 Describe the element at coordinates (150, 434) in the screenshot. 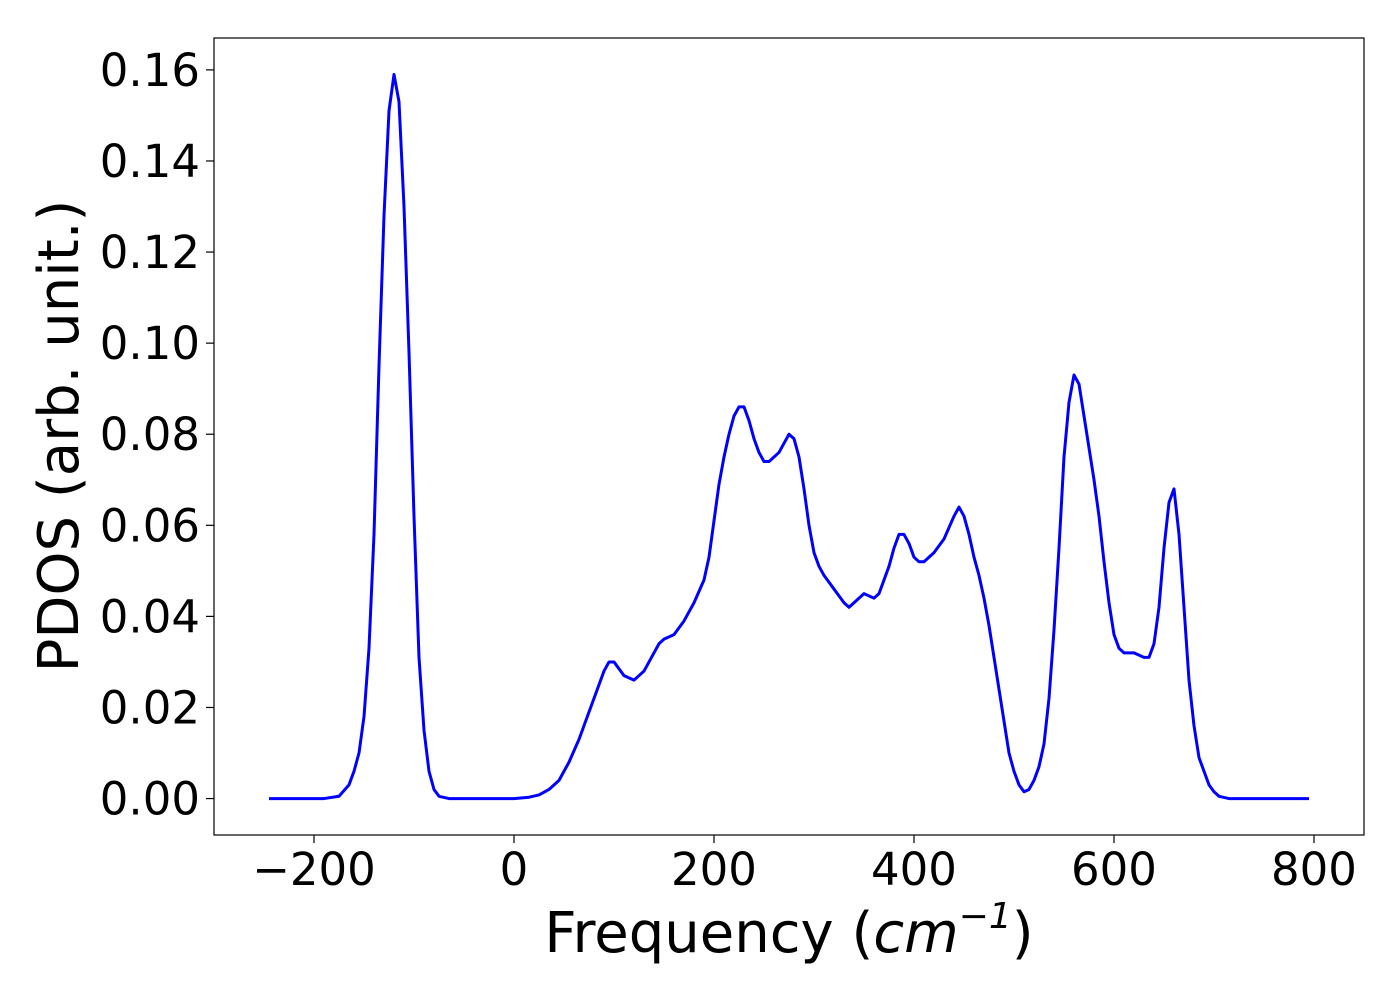

I see `y-tick-label-4: 0.08` at that location.